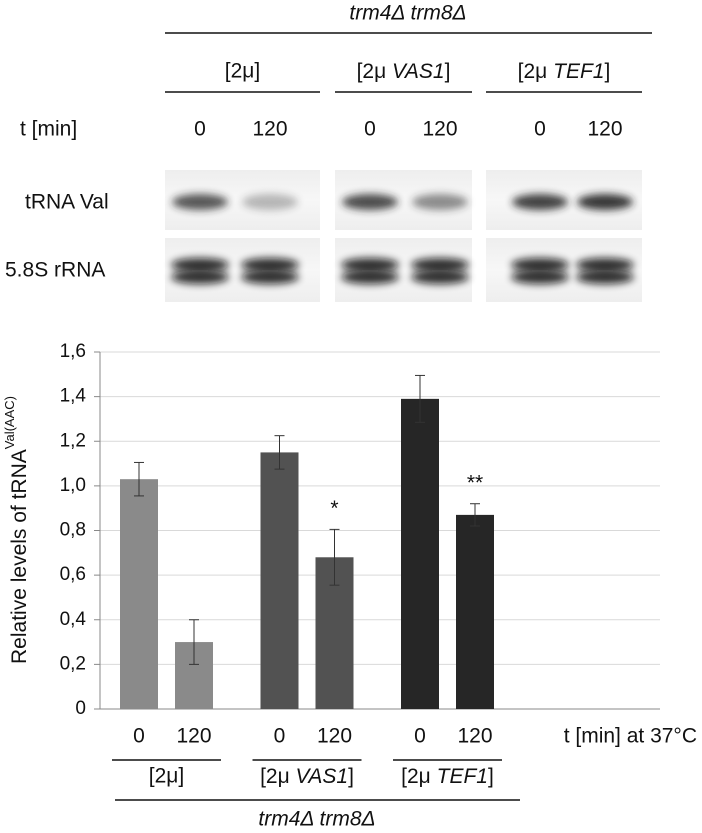 The width and height of the screenshot is (702, 833). What do you see at coordinates (73, 440) in the screenshot?
I see `y-tick-label: 1,2` at bounding box center [73, 440].